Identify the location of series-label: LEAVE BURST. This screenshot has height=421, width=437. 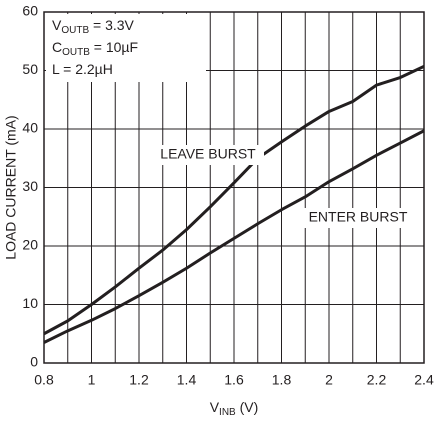
(208, 154).